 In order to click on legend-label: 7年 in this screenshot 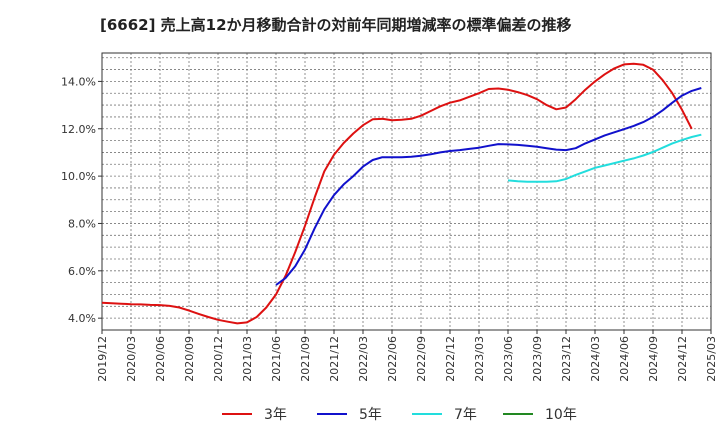, I will do `click(465, 415)`.